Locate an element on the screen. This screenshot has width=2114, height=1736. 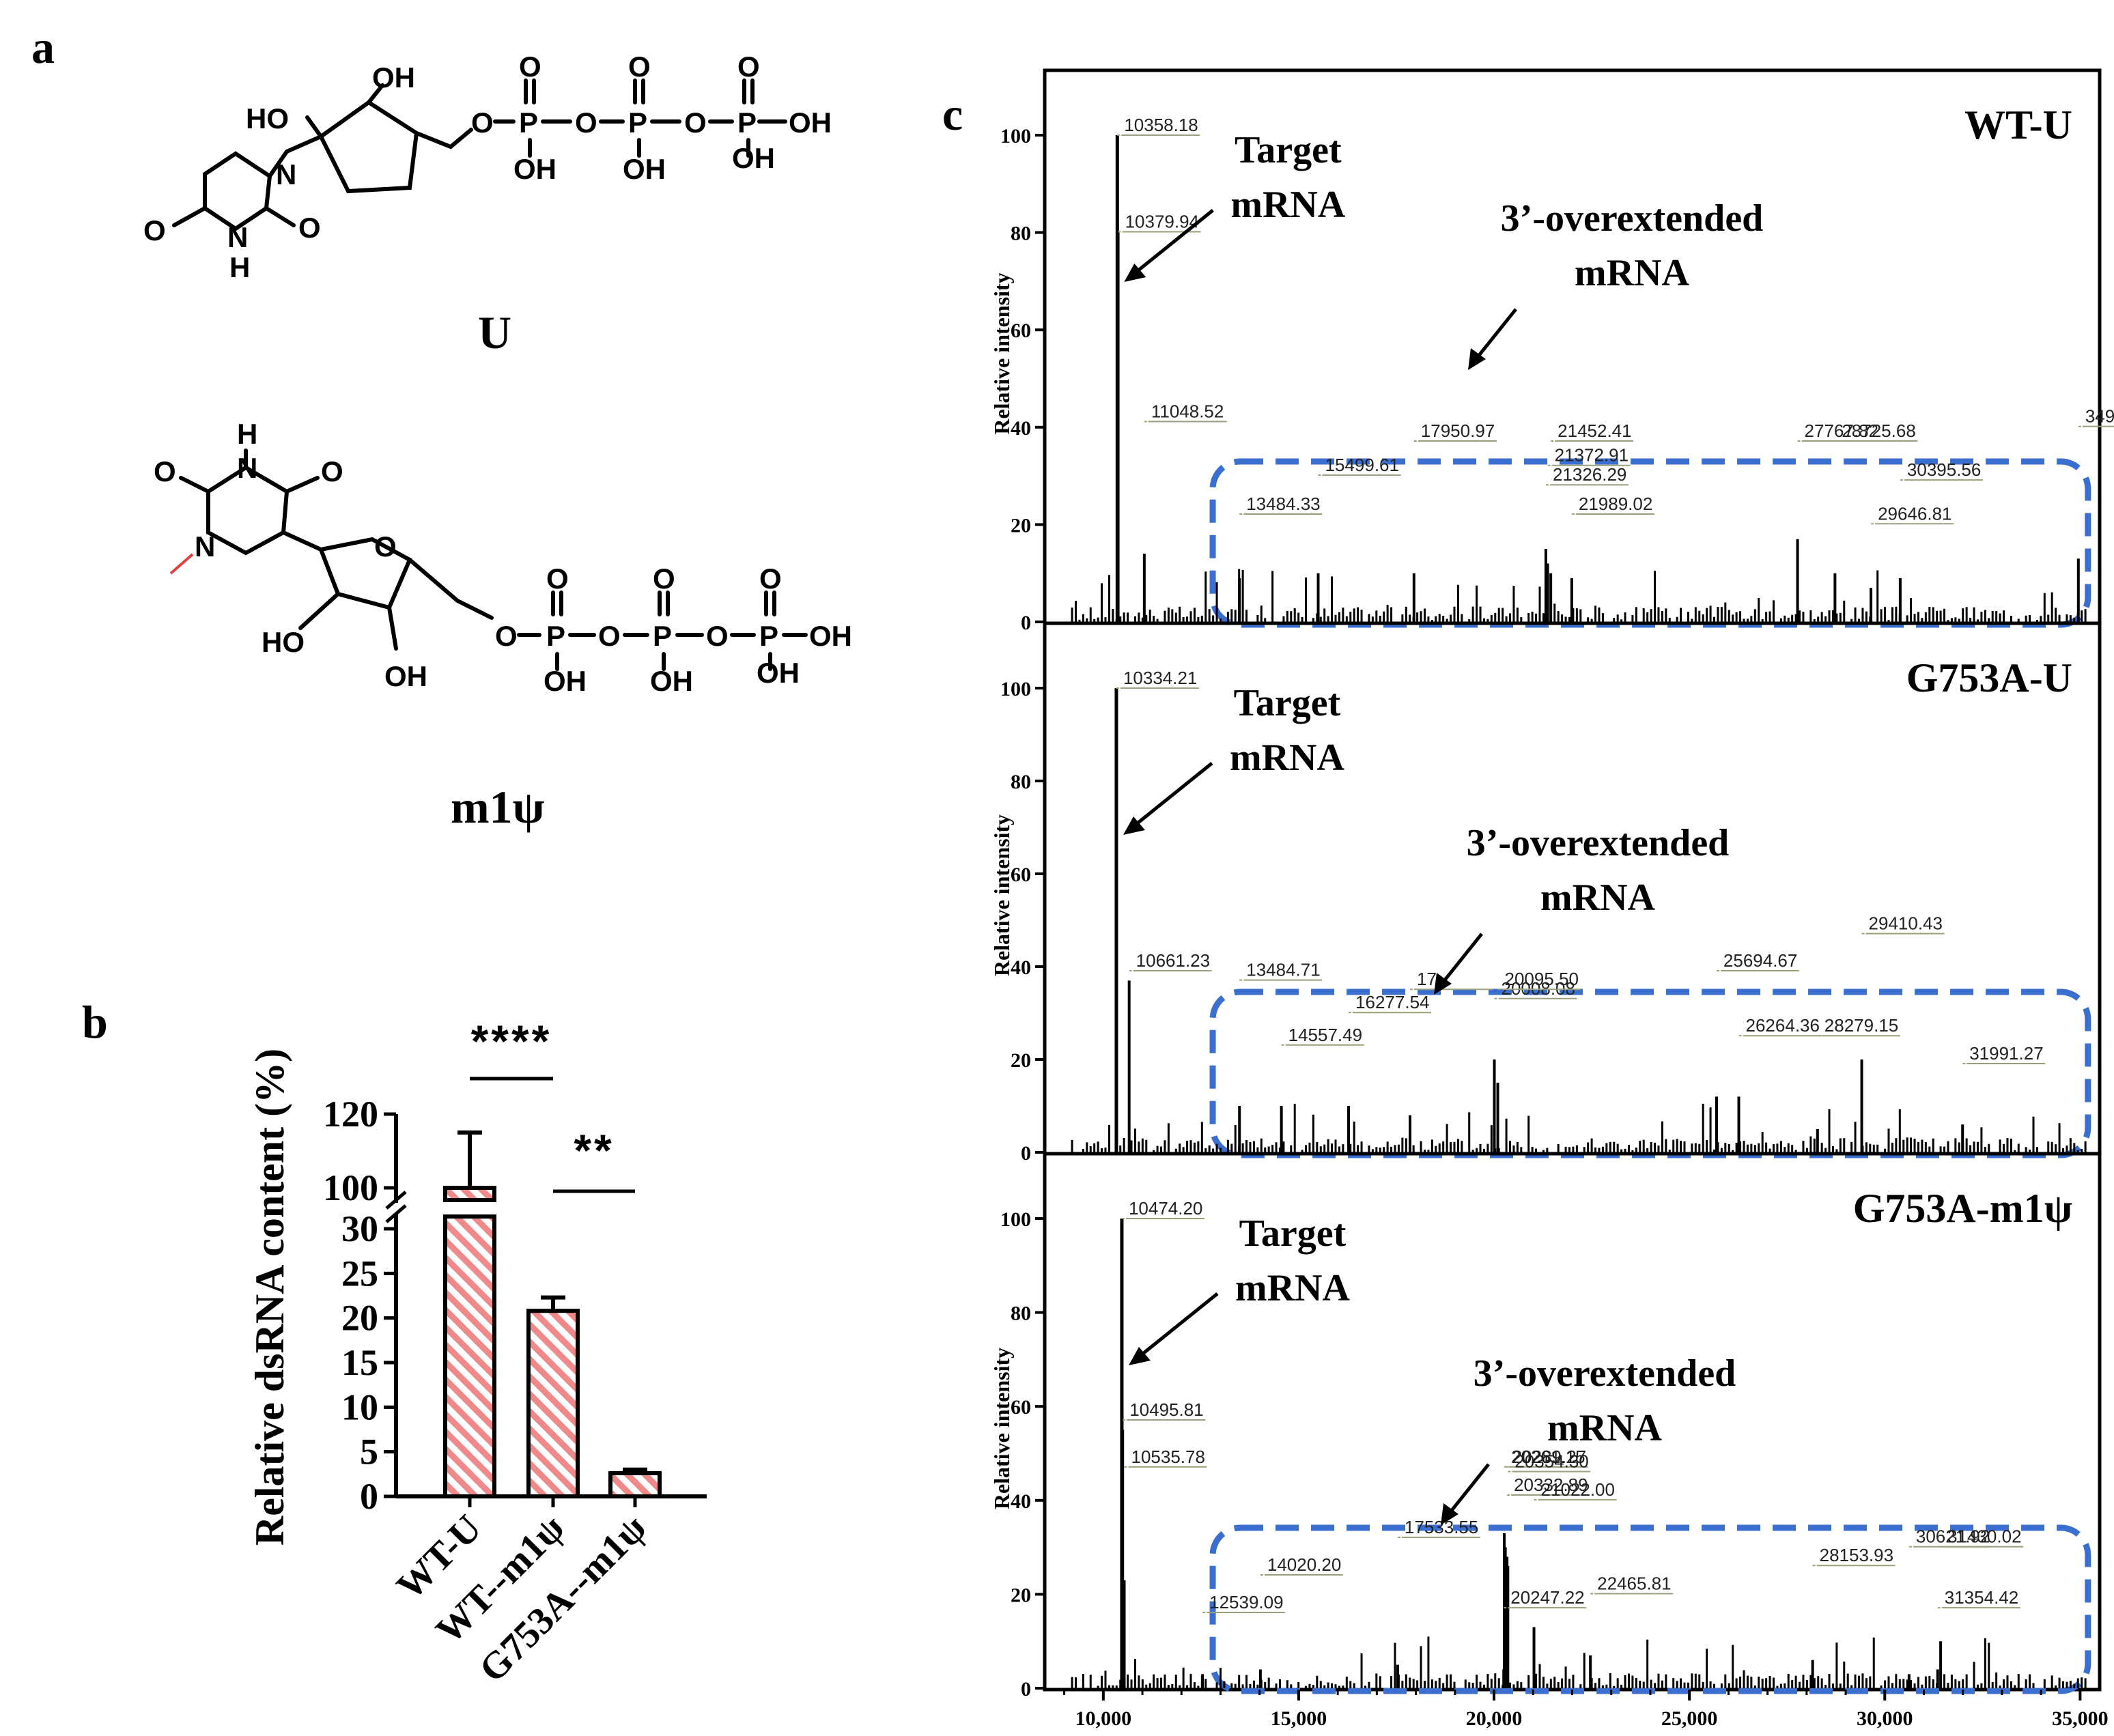
arrow-line is located at coordinates (1171, 795).